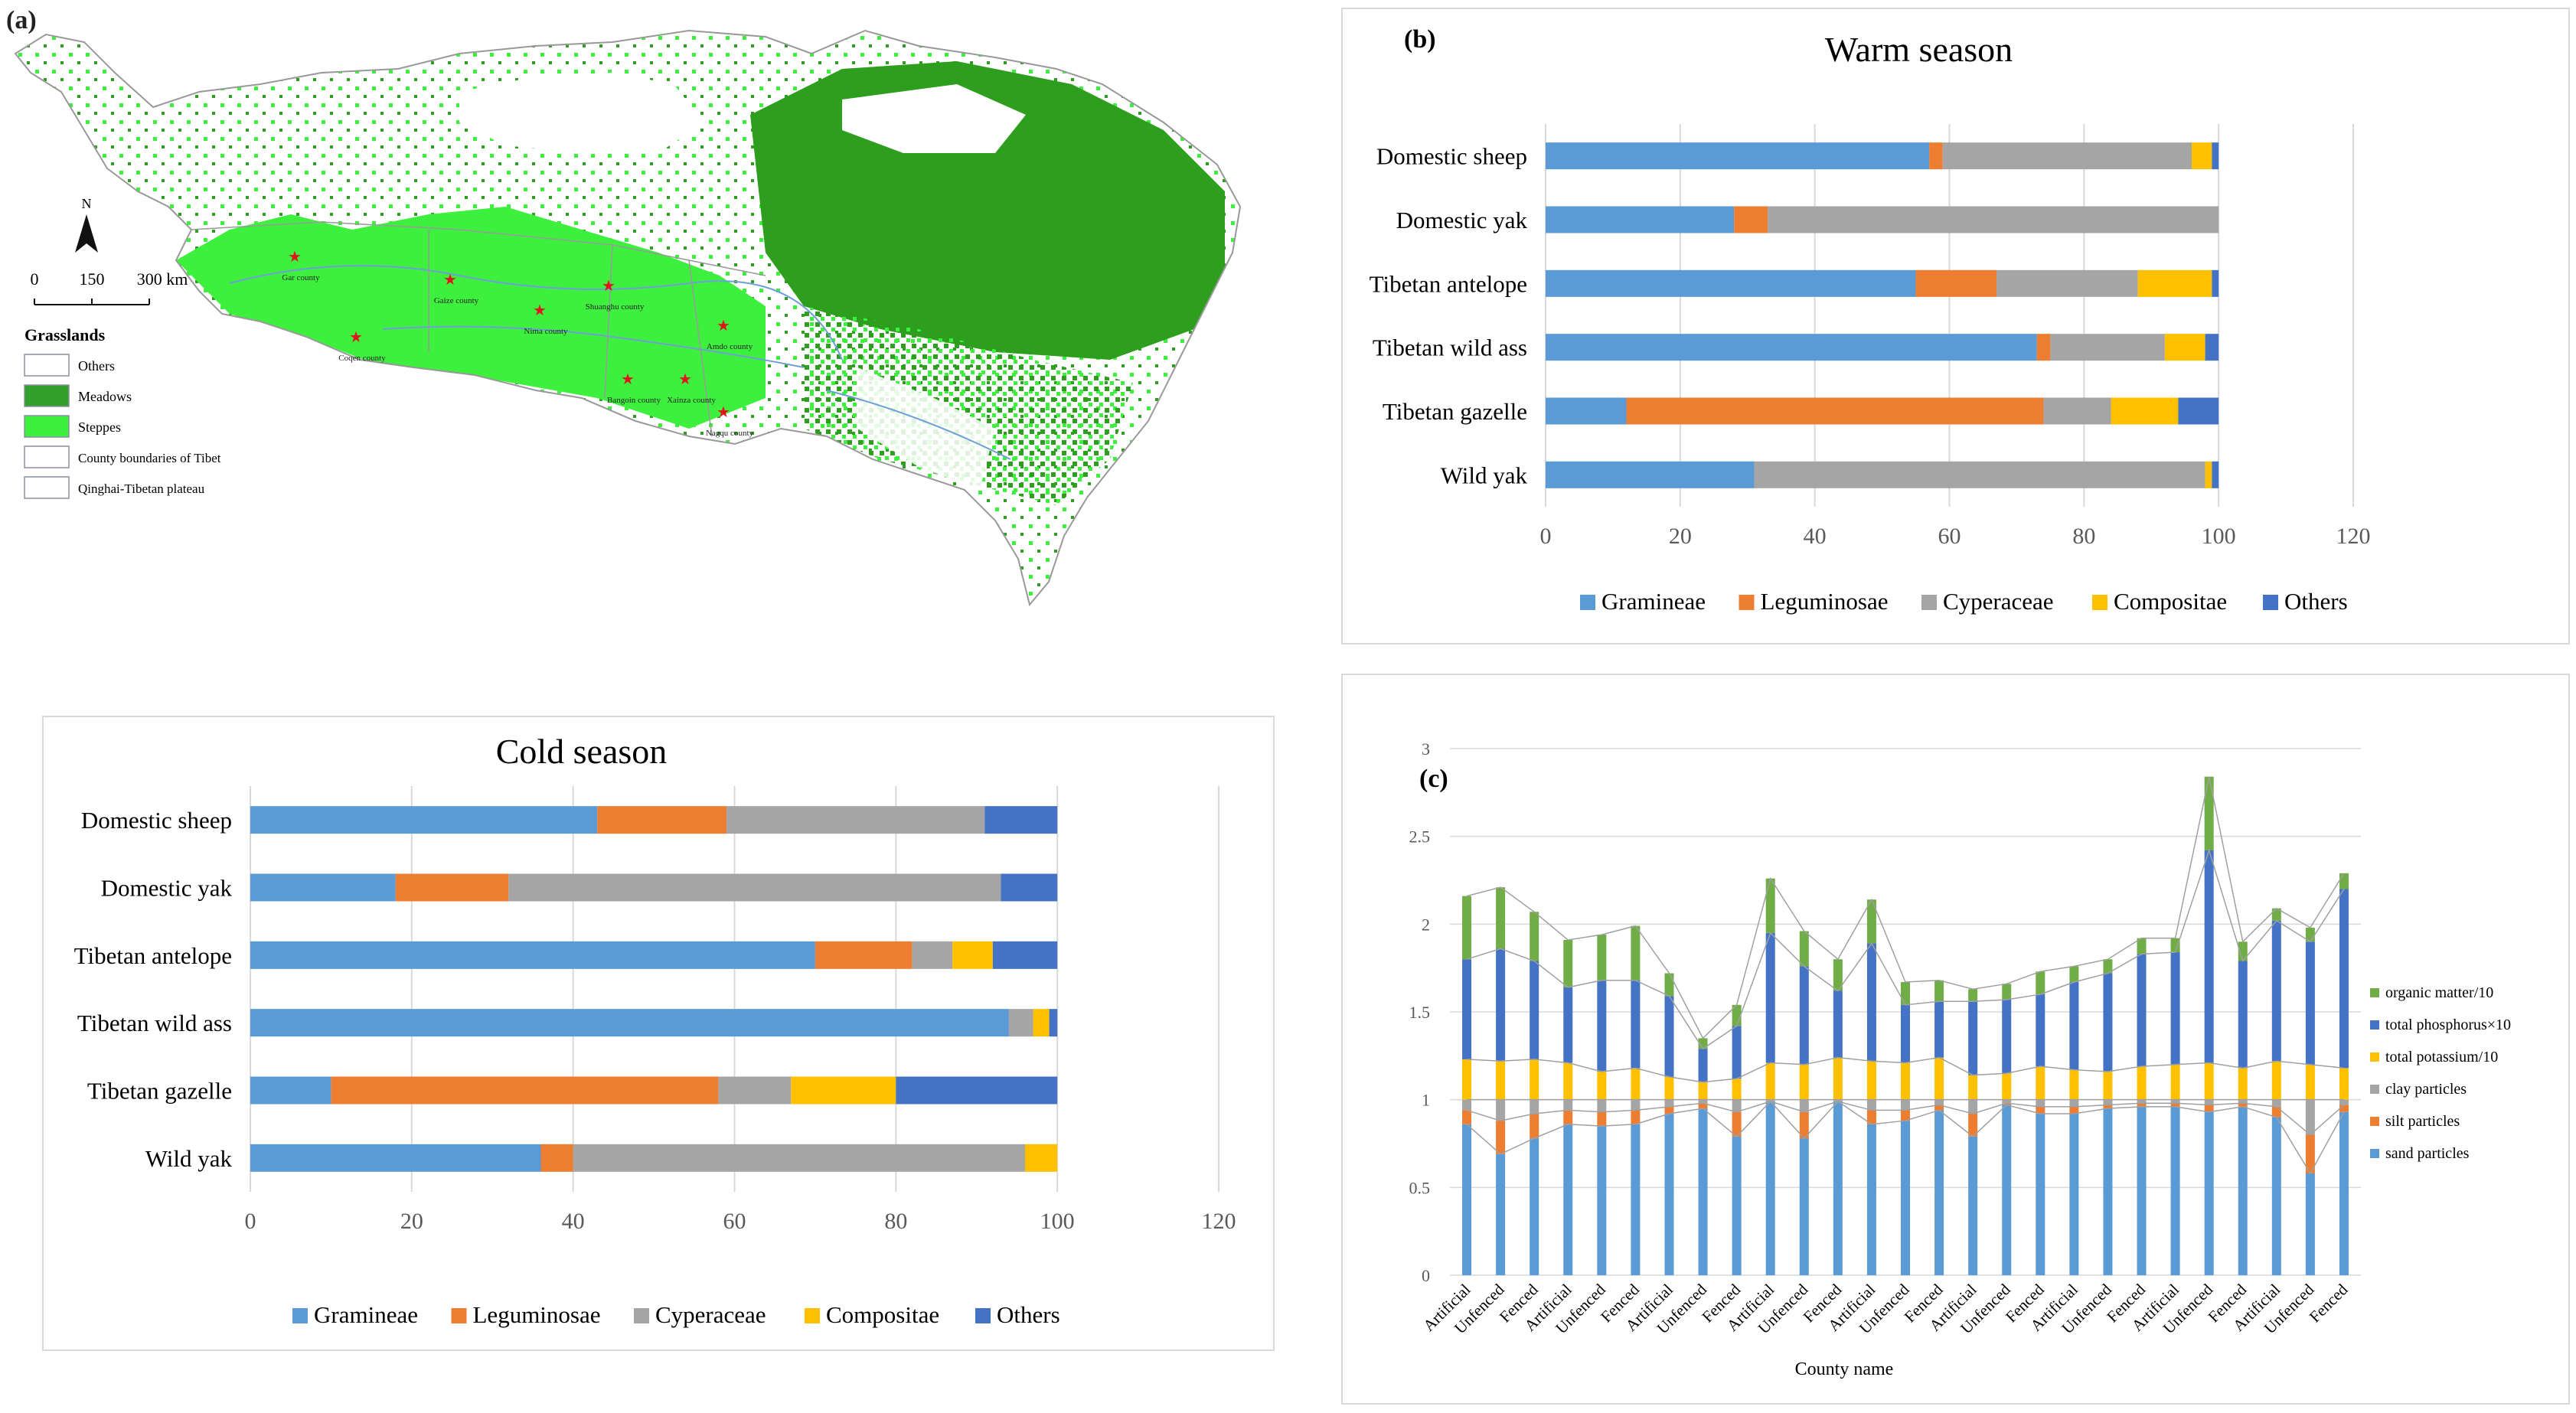 This screenshot has width=2576, height=1413. Describe the element at coordinates (153, 955) in the screenshot. I see `category-label: Tibetan antelope` at that location.